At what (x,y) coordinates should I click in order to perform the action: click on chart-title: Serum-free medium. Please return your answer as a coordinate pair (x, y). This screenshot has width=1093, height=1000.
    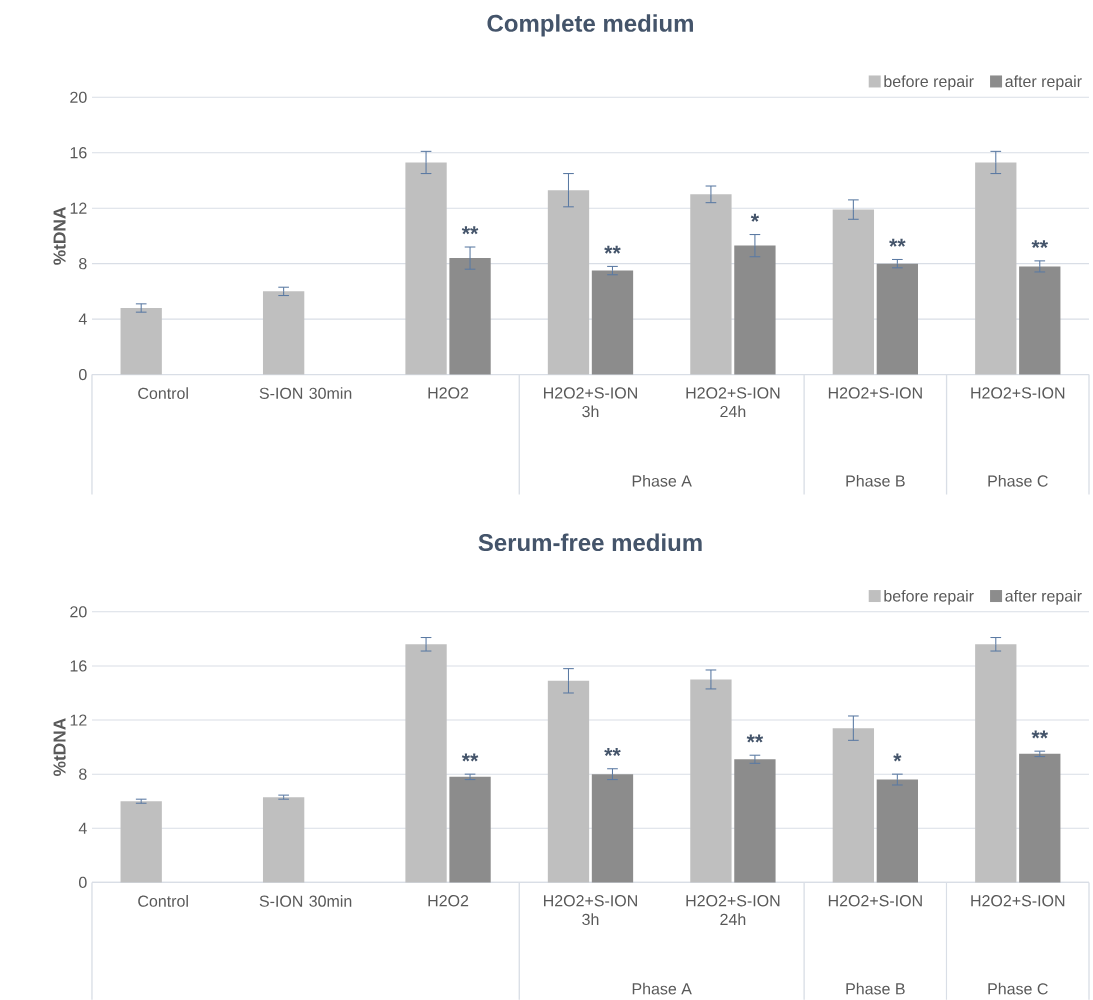
    Looking at the image, I should click on (590, 542).